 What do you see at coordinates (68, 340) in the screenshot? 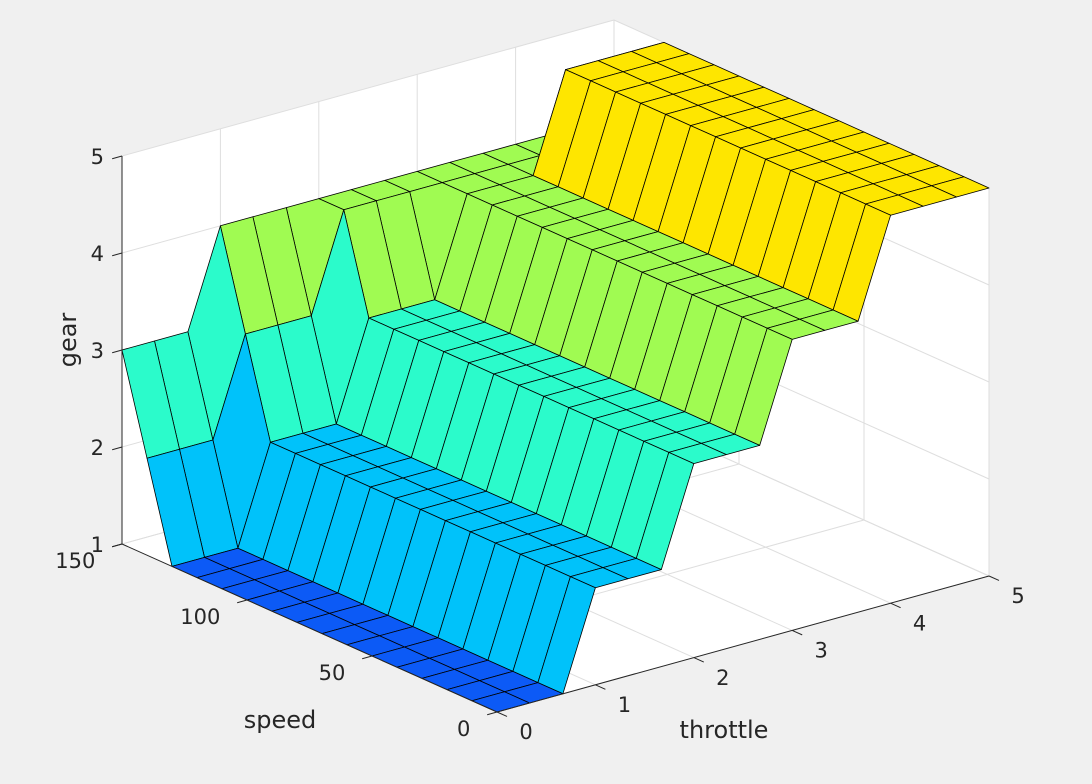
I see `z-axis-label: gear` at bounding box center [68, 340].